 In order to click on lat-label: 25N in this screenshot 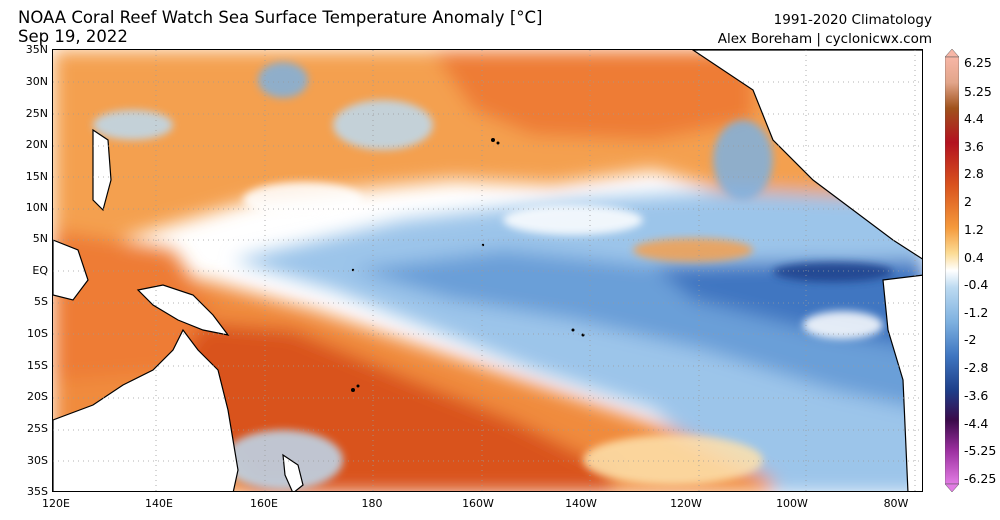, I will do `click(36, 113)`.